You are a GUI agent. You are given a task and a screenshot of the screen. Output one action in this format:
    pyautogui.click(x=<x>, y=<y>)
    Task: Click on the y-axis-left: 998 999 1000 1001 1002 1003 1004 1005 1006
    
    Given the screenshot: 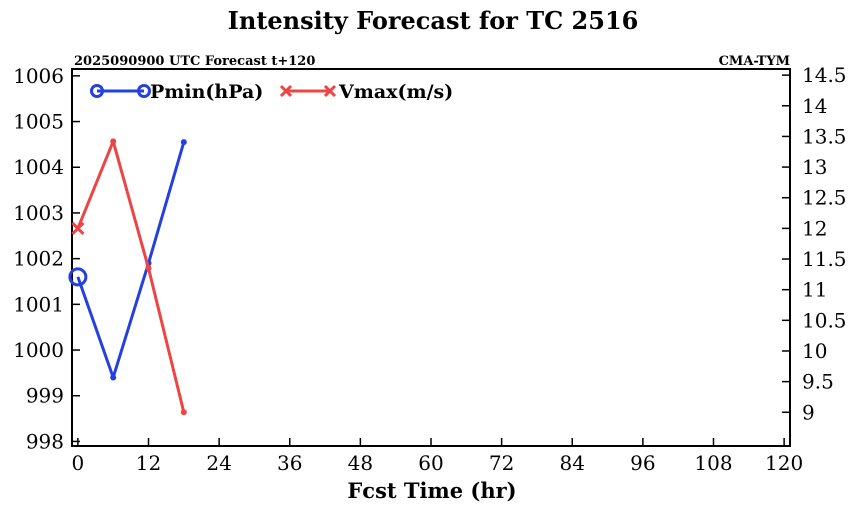 What is the action you would take?
    pyautogui.click(x=46, y=258)
    